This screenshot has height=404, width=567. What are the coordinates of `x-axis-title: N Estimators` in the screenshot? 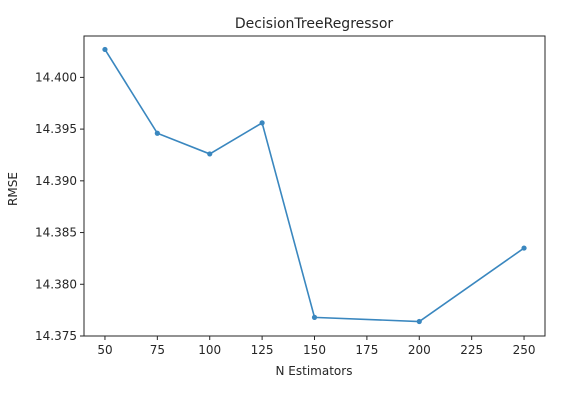 It's located at (314, 371).